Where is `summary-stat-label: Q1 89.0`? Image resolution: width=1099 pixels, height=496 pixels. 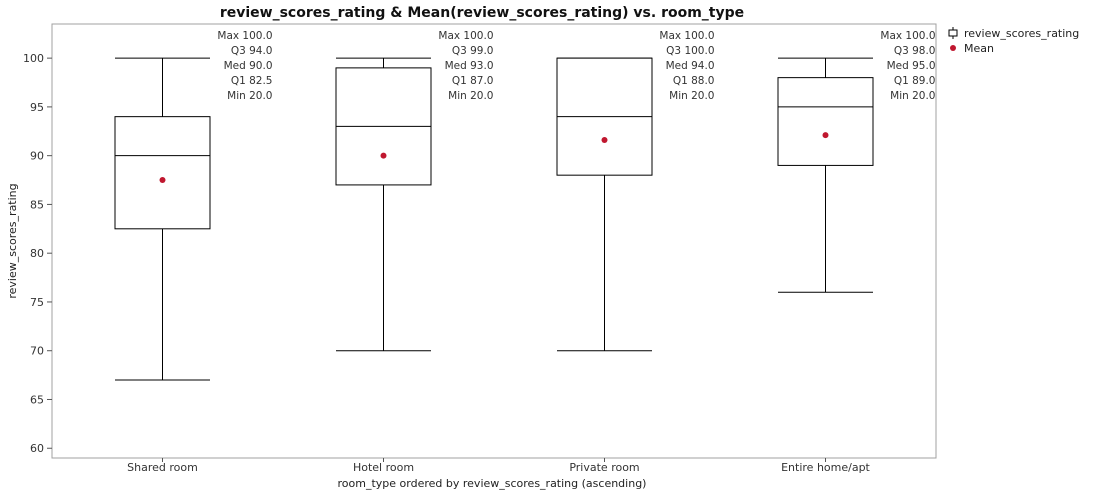
summary-stat-label: Q1 89.0 is located at coordinates (915, 81).